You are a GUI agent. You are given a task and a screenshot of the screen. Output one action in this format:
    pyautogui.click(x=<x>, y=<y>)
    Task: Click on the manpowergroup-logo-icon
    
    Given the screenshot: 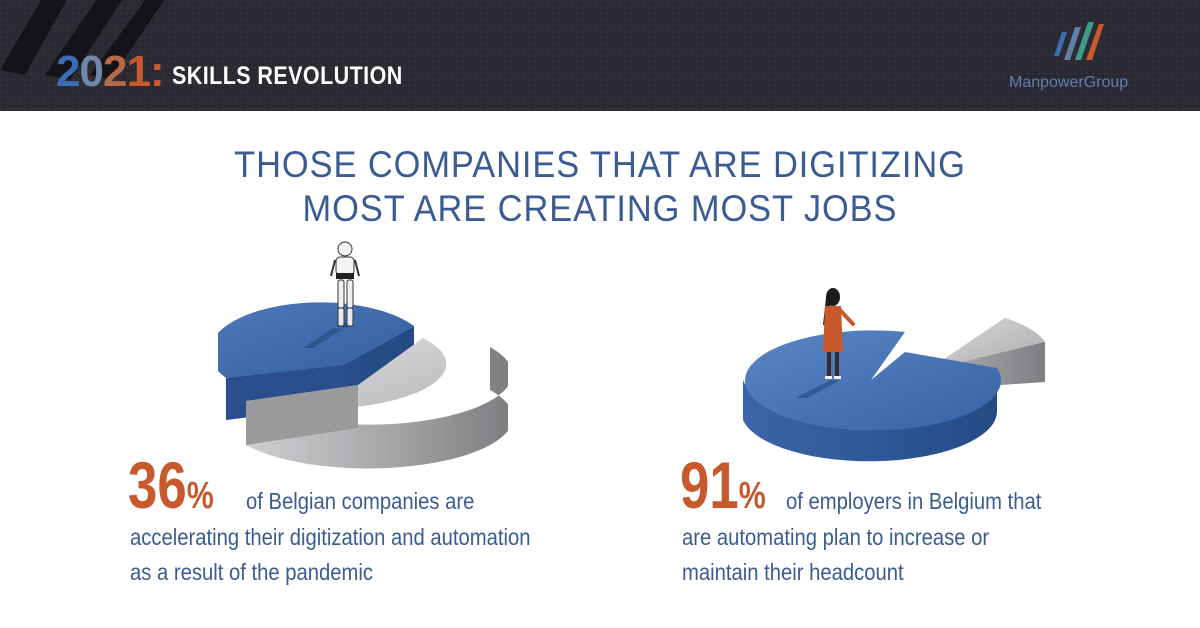 What is the action you would take?
    pyautogui.click(x=1079, y=41)
    